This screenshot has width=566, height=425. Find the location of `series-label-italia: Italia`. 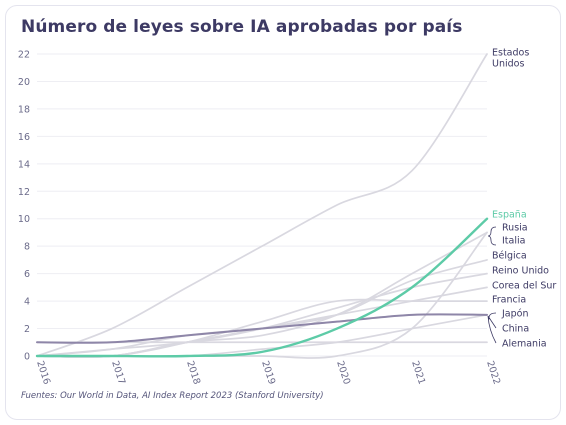

series-label-italia: Italia is located at coordinates (513, 241).